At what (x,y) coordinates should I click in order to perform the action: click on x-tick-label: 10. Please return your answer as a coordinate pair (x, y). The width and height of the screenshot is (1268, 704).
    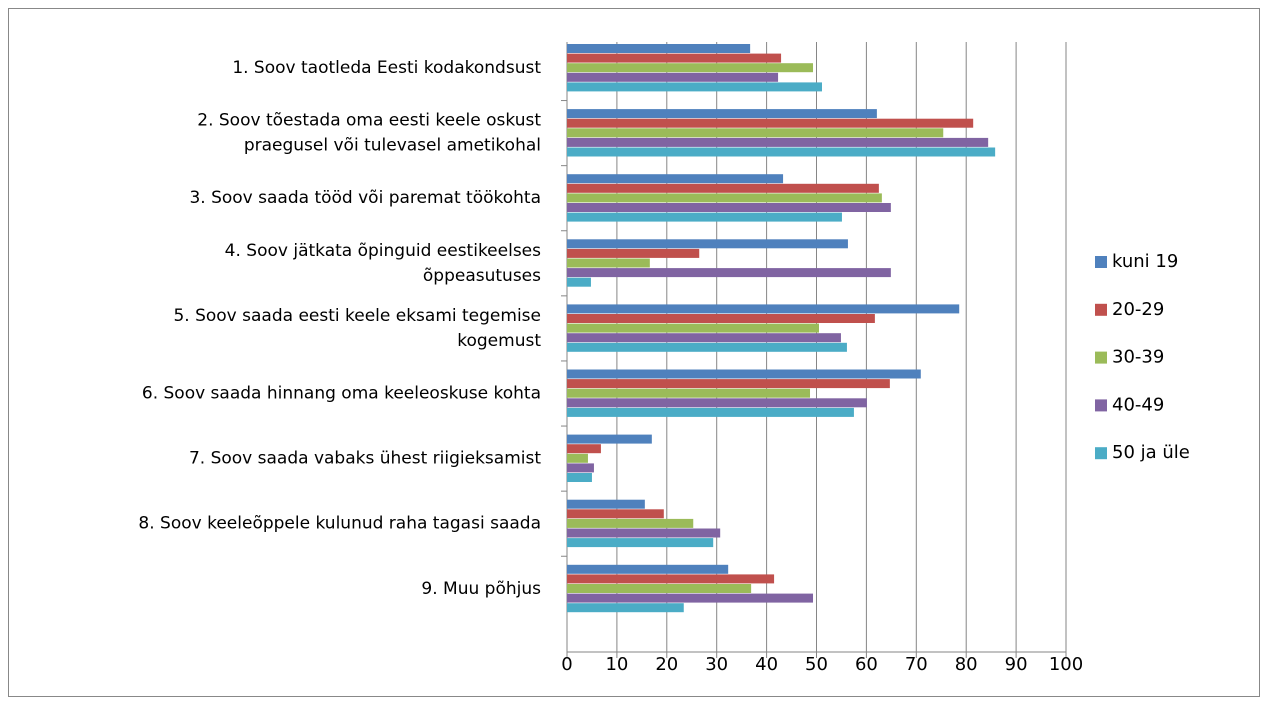
    Looking at the image, I should click on (616, 664).